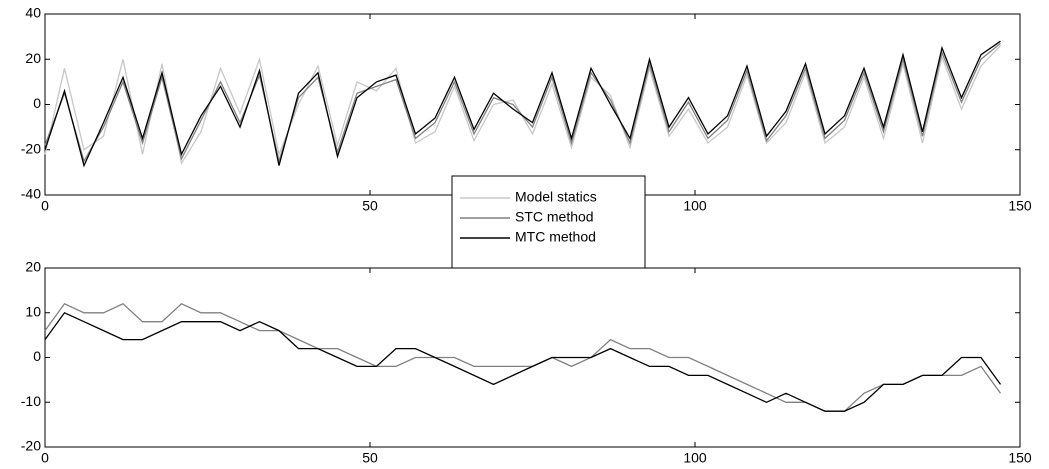 The width and height of the screenshot is (1049, 469). I want to click on y-tick-label: -40, so click(31, 194).